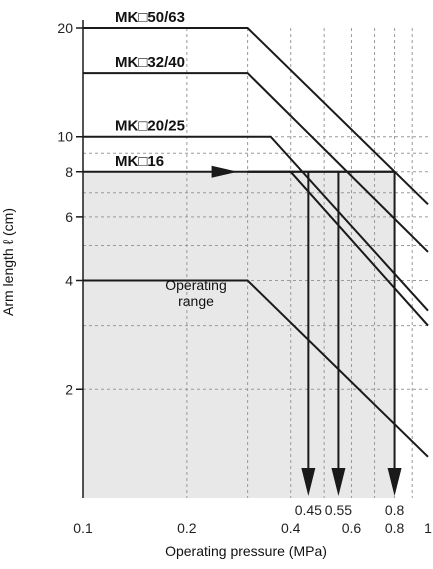 This screenshot has width=433, height=569. I want to click on y-tick-label-4: 4, so click(69, 281).